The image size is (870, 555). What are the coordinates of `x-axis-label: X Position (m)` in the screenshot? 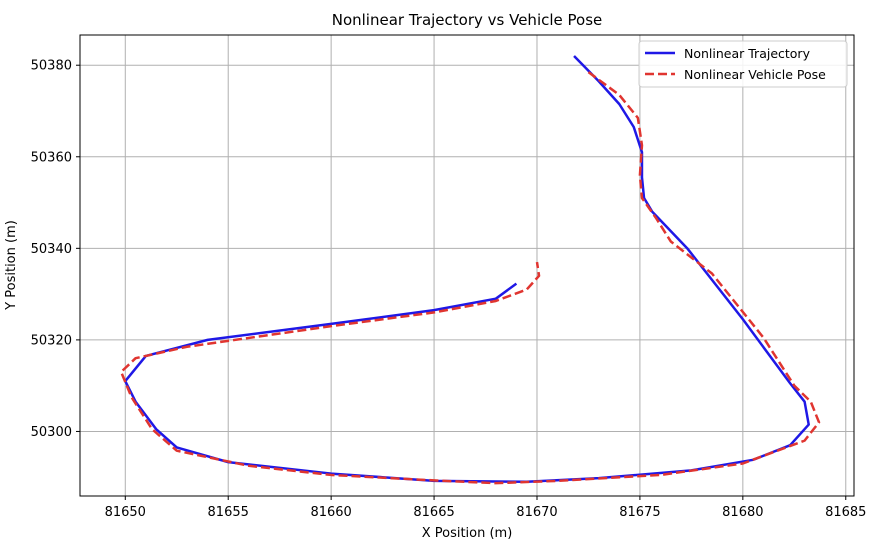 It's located at (467, 533).